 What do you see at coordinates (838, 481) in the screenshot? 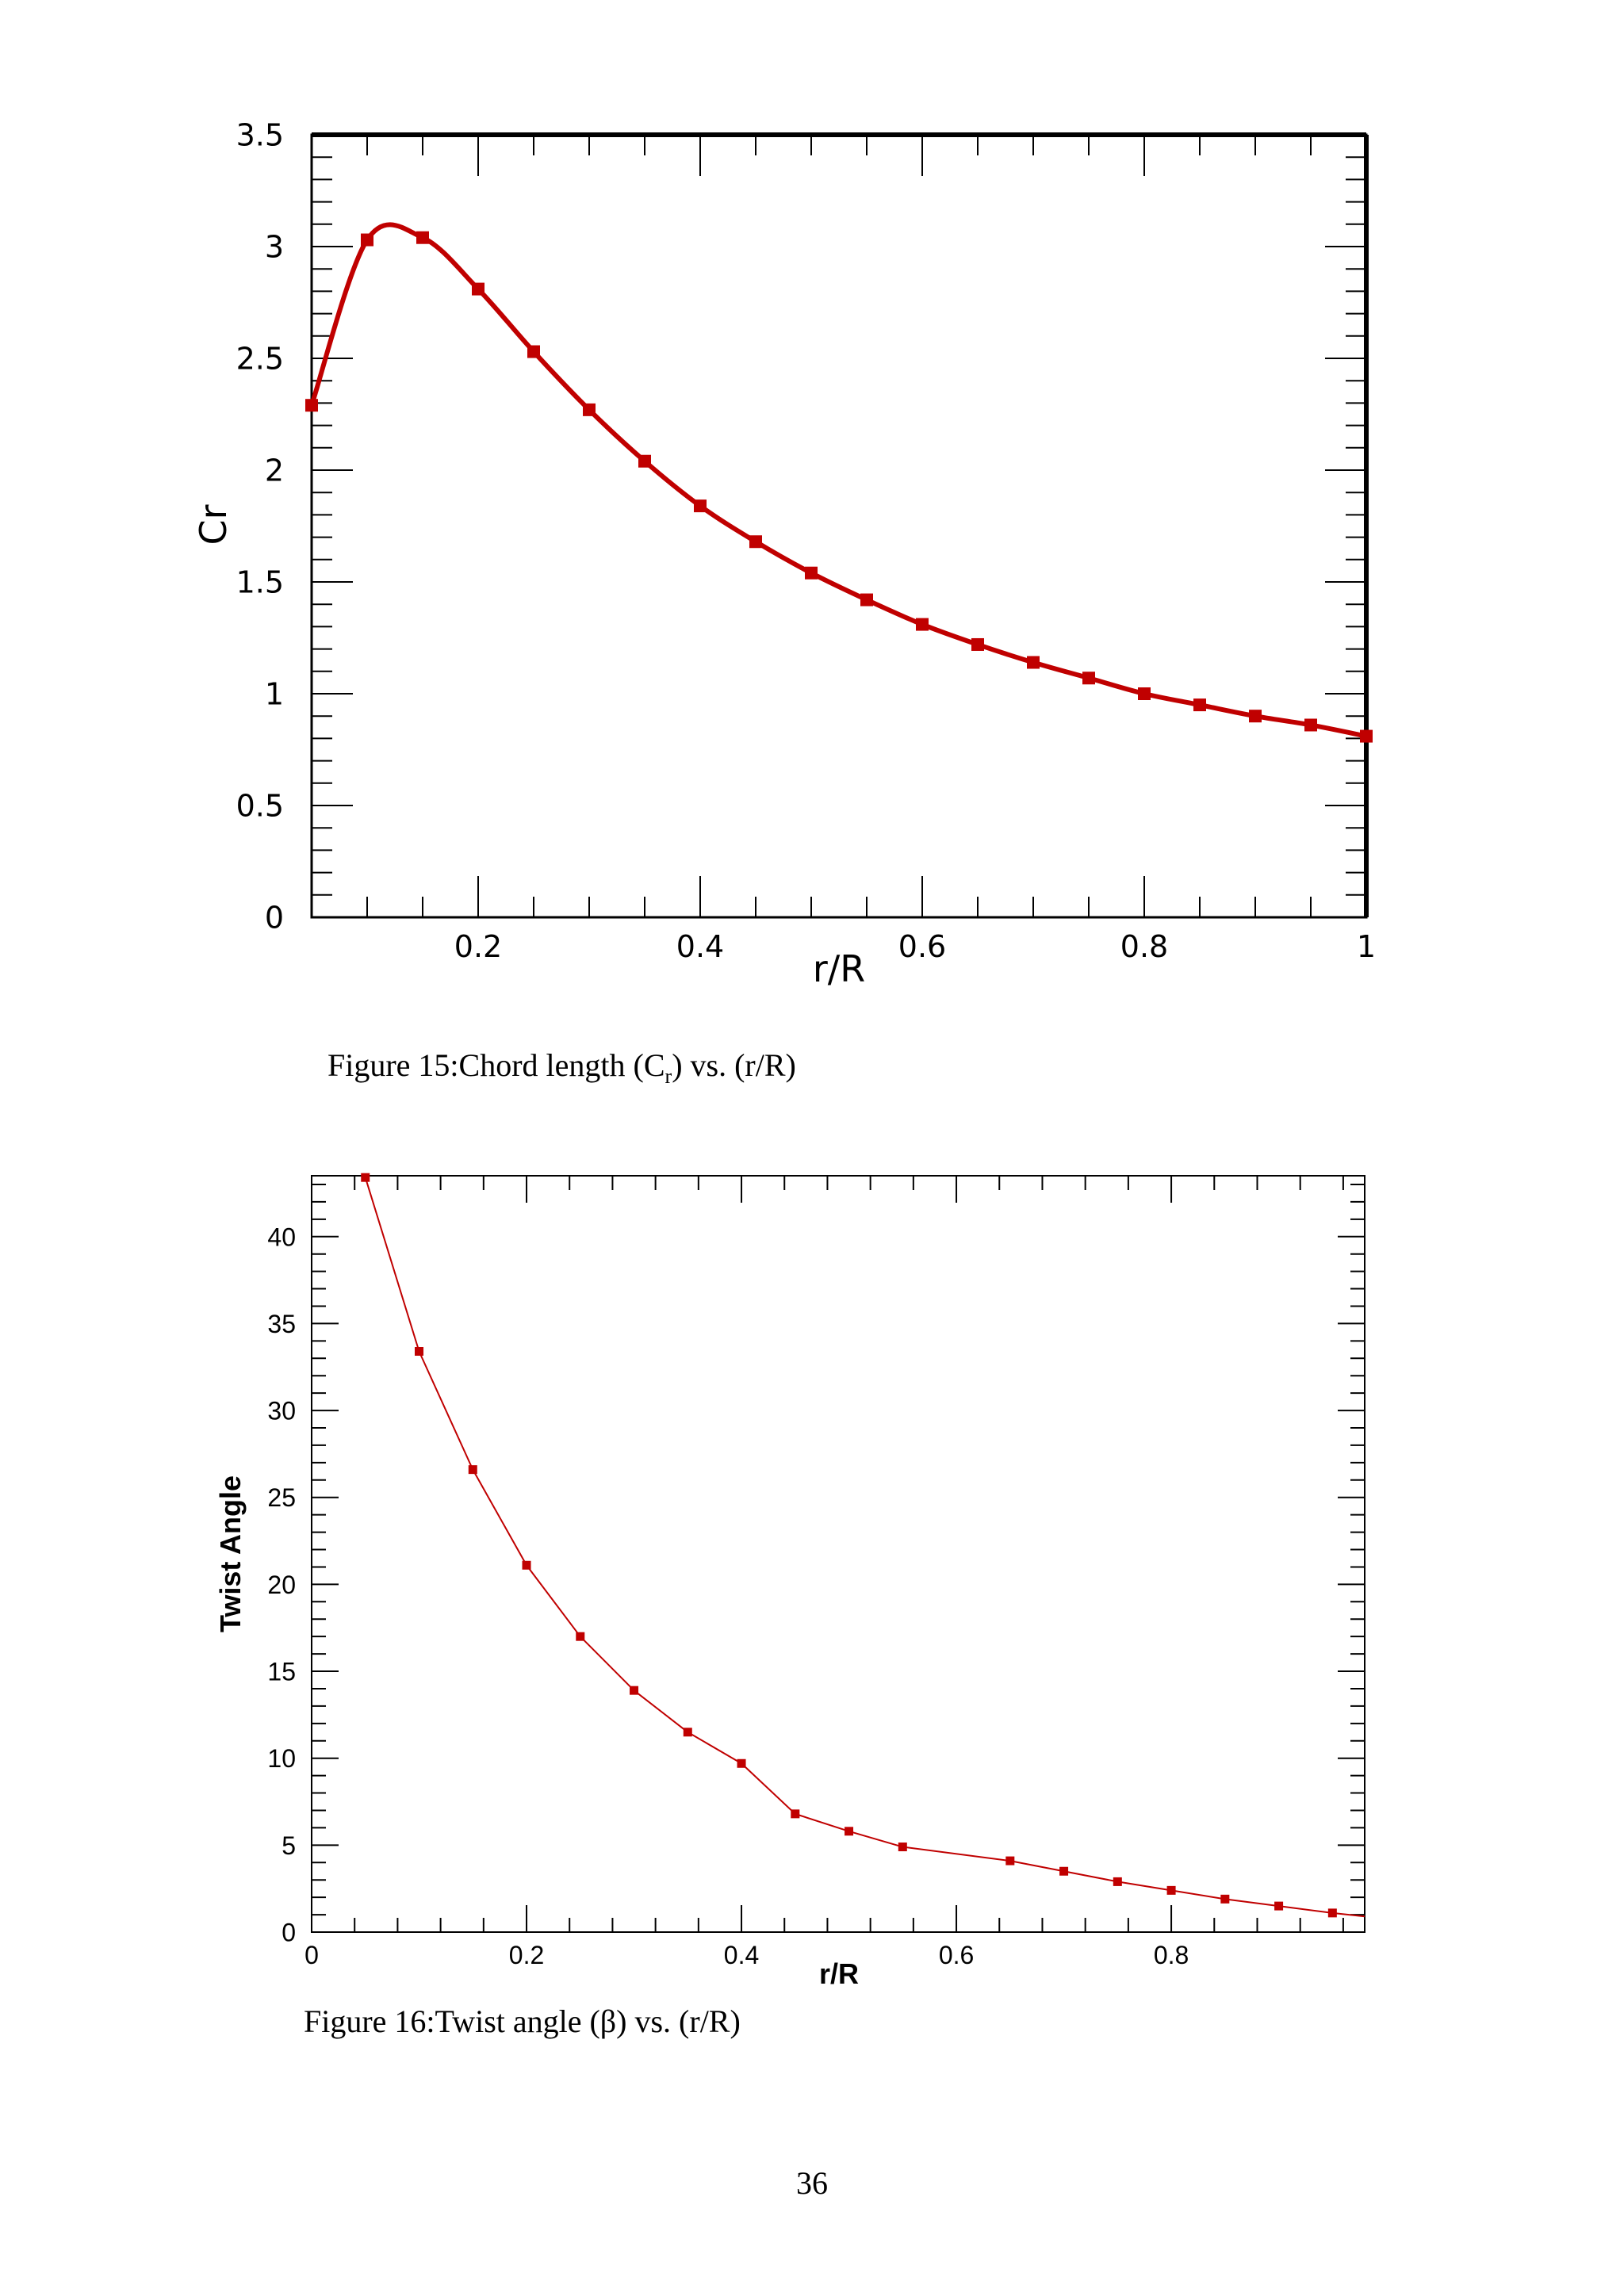
I see `series-line` at bounding box center [838, 481].